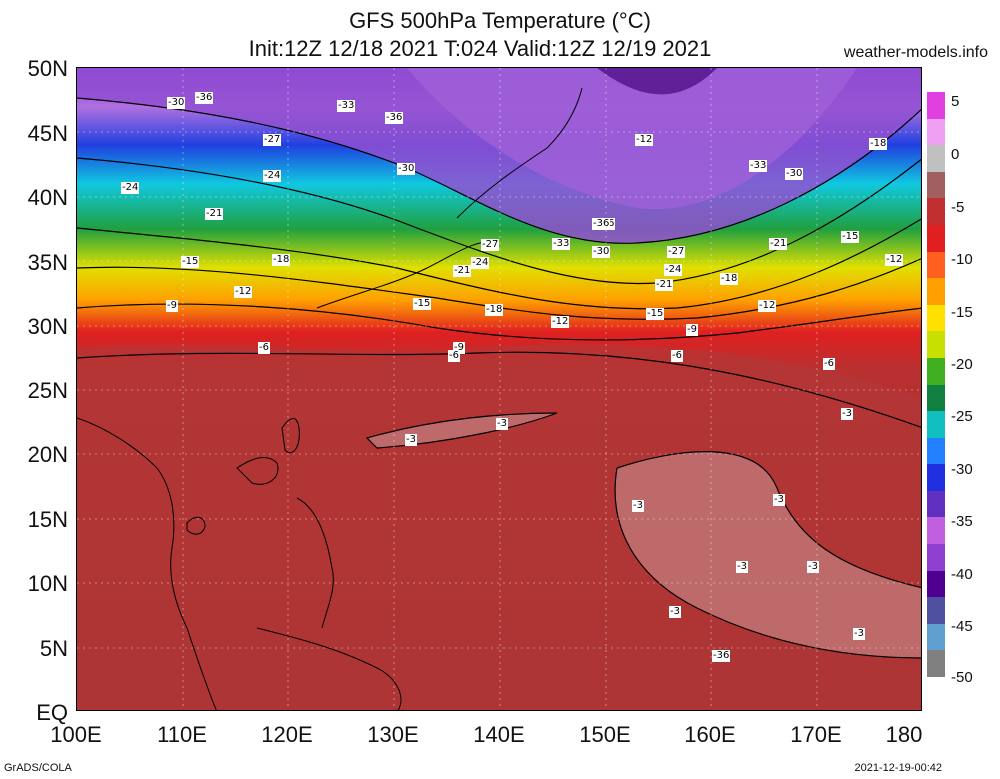 The height and width of the screenshot is (779, 1000). I want to click on lat-label-20n: 20N, so click(47, 454).